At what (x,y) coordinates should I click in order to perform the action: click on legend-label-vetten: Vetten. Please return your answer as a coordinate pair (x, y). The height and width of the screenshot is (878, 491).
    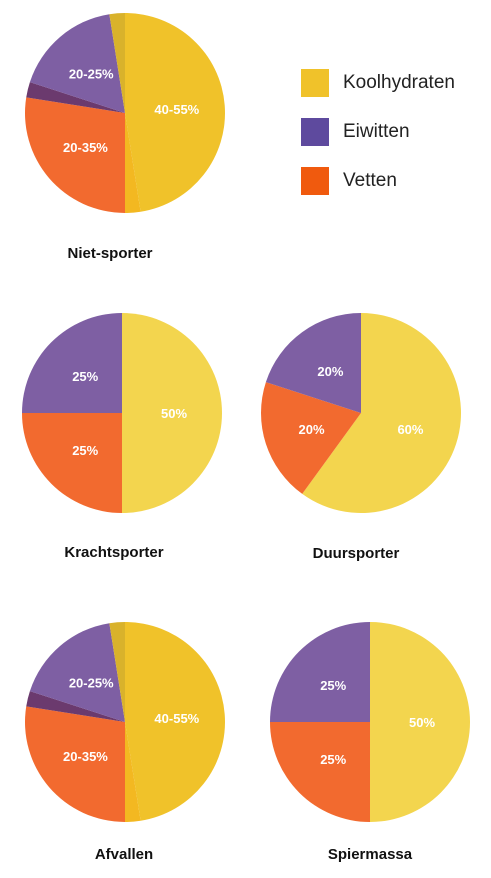
    Looking at the image, I should click on (370, 180).